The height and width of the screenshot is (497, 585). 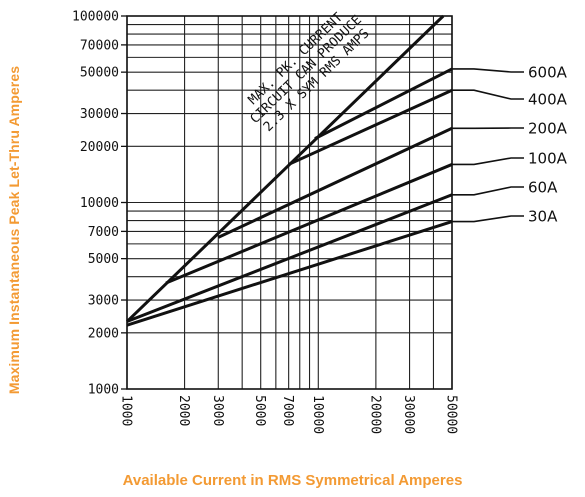 What do you see at coordinates (543, 188) in the screenshot?
I see `series-label-60a: 60A` at bounding box center [543, 188].